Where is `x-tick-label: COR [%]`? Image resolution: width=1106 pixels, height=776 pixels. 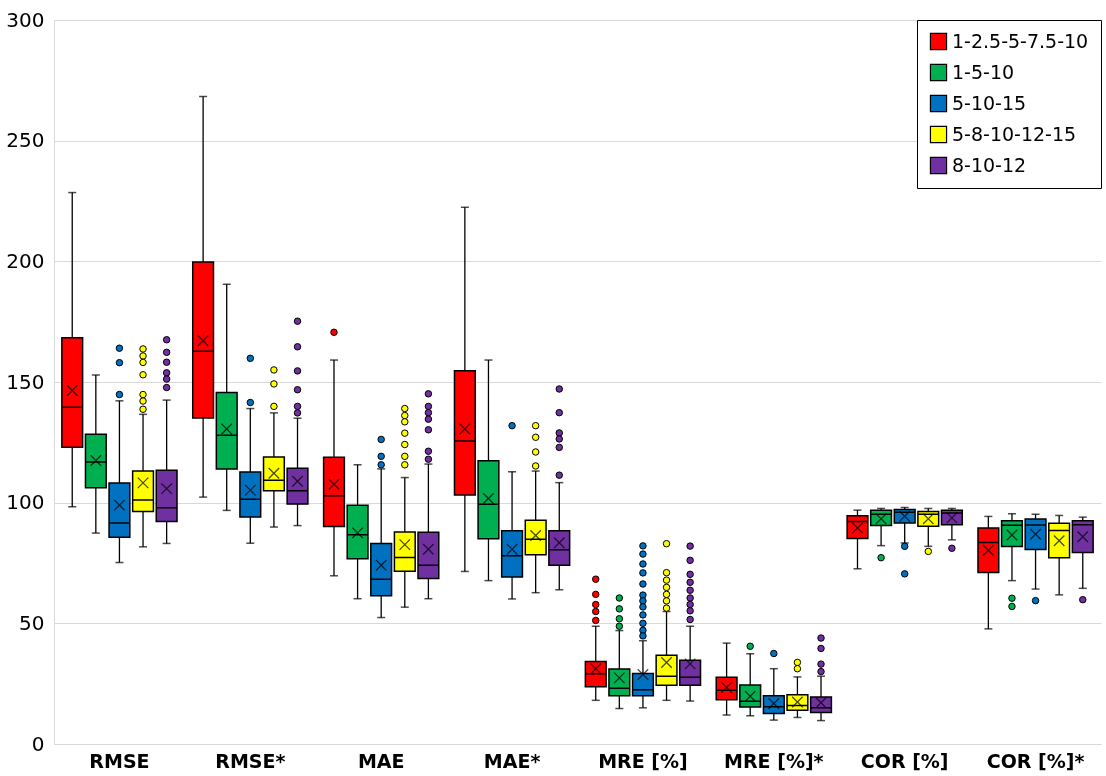
x-tick-label: COR [%] is located at coordinates (904, 760).